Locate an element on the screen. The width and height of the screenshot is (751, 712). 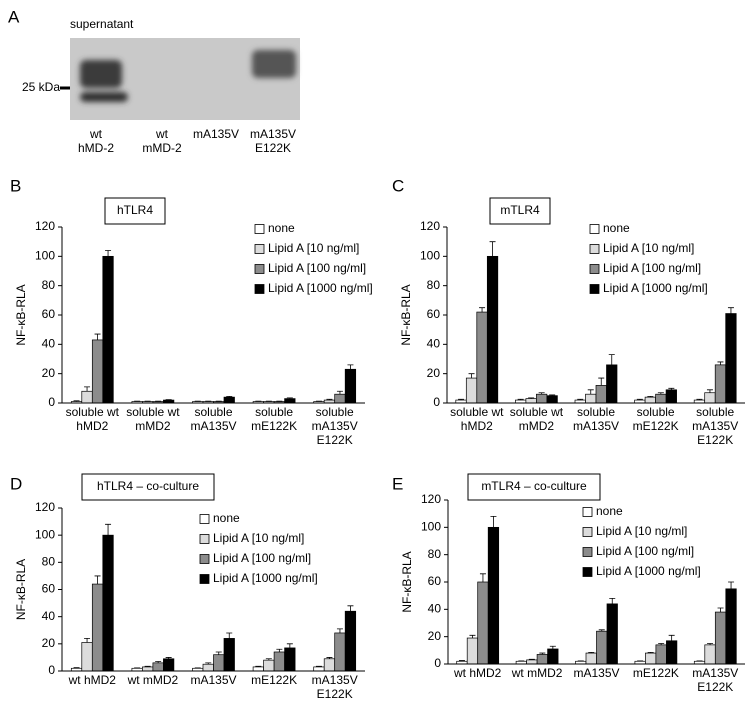
panel-letter: C is located at coordinates (398, 185).